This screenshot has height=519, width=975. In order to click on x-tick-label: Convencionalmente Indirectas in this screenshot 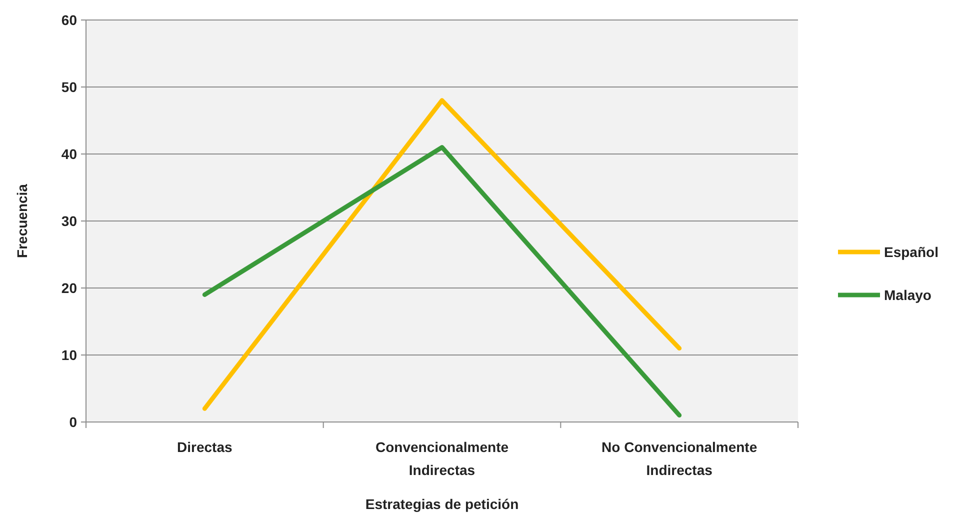, I will do `click(442, 458)`.